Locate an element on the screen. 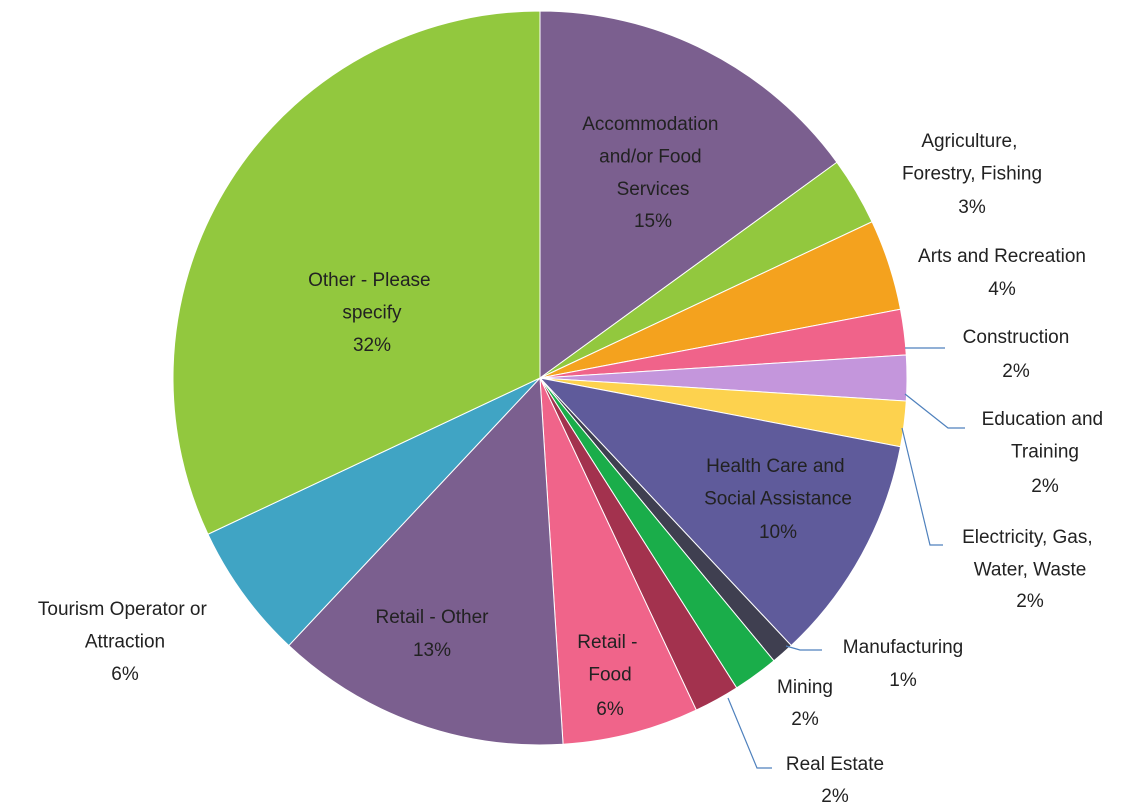 The height and width of the screenshot is (809, 1131). slice-value-label: 1% is located at coordinates (903, 680).